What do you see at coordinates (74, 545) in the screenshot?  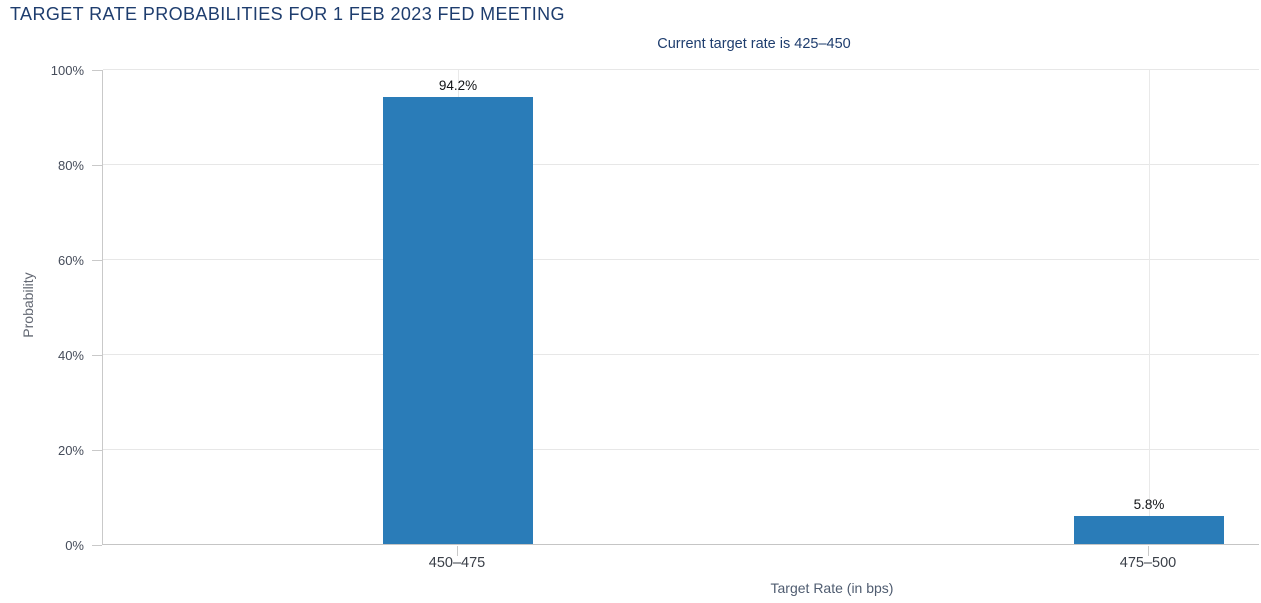 I see `y-tick-label-0: 0%` at bounding box center [74, 545].